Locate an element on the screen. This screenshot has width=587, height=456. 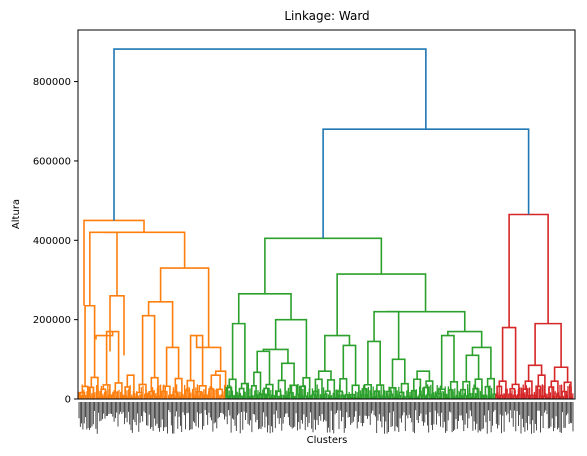
leaf-clusters is located at coordinates (326, 391).